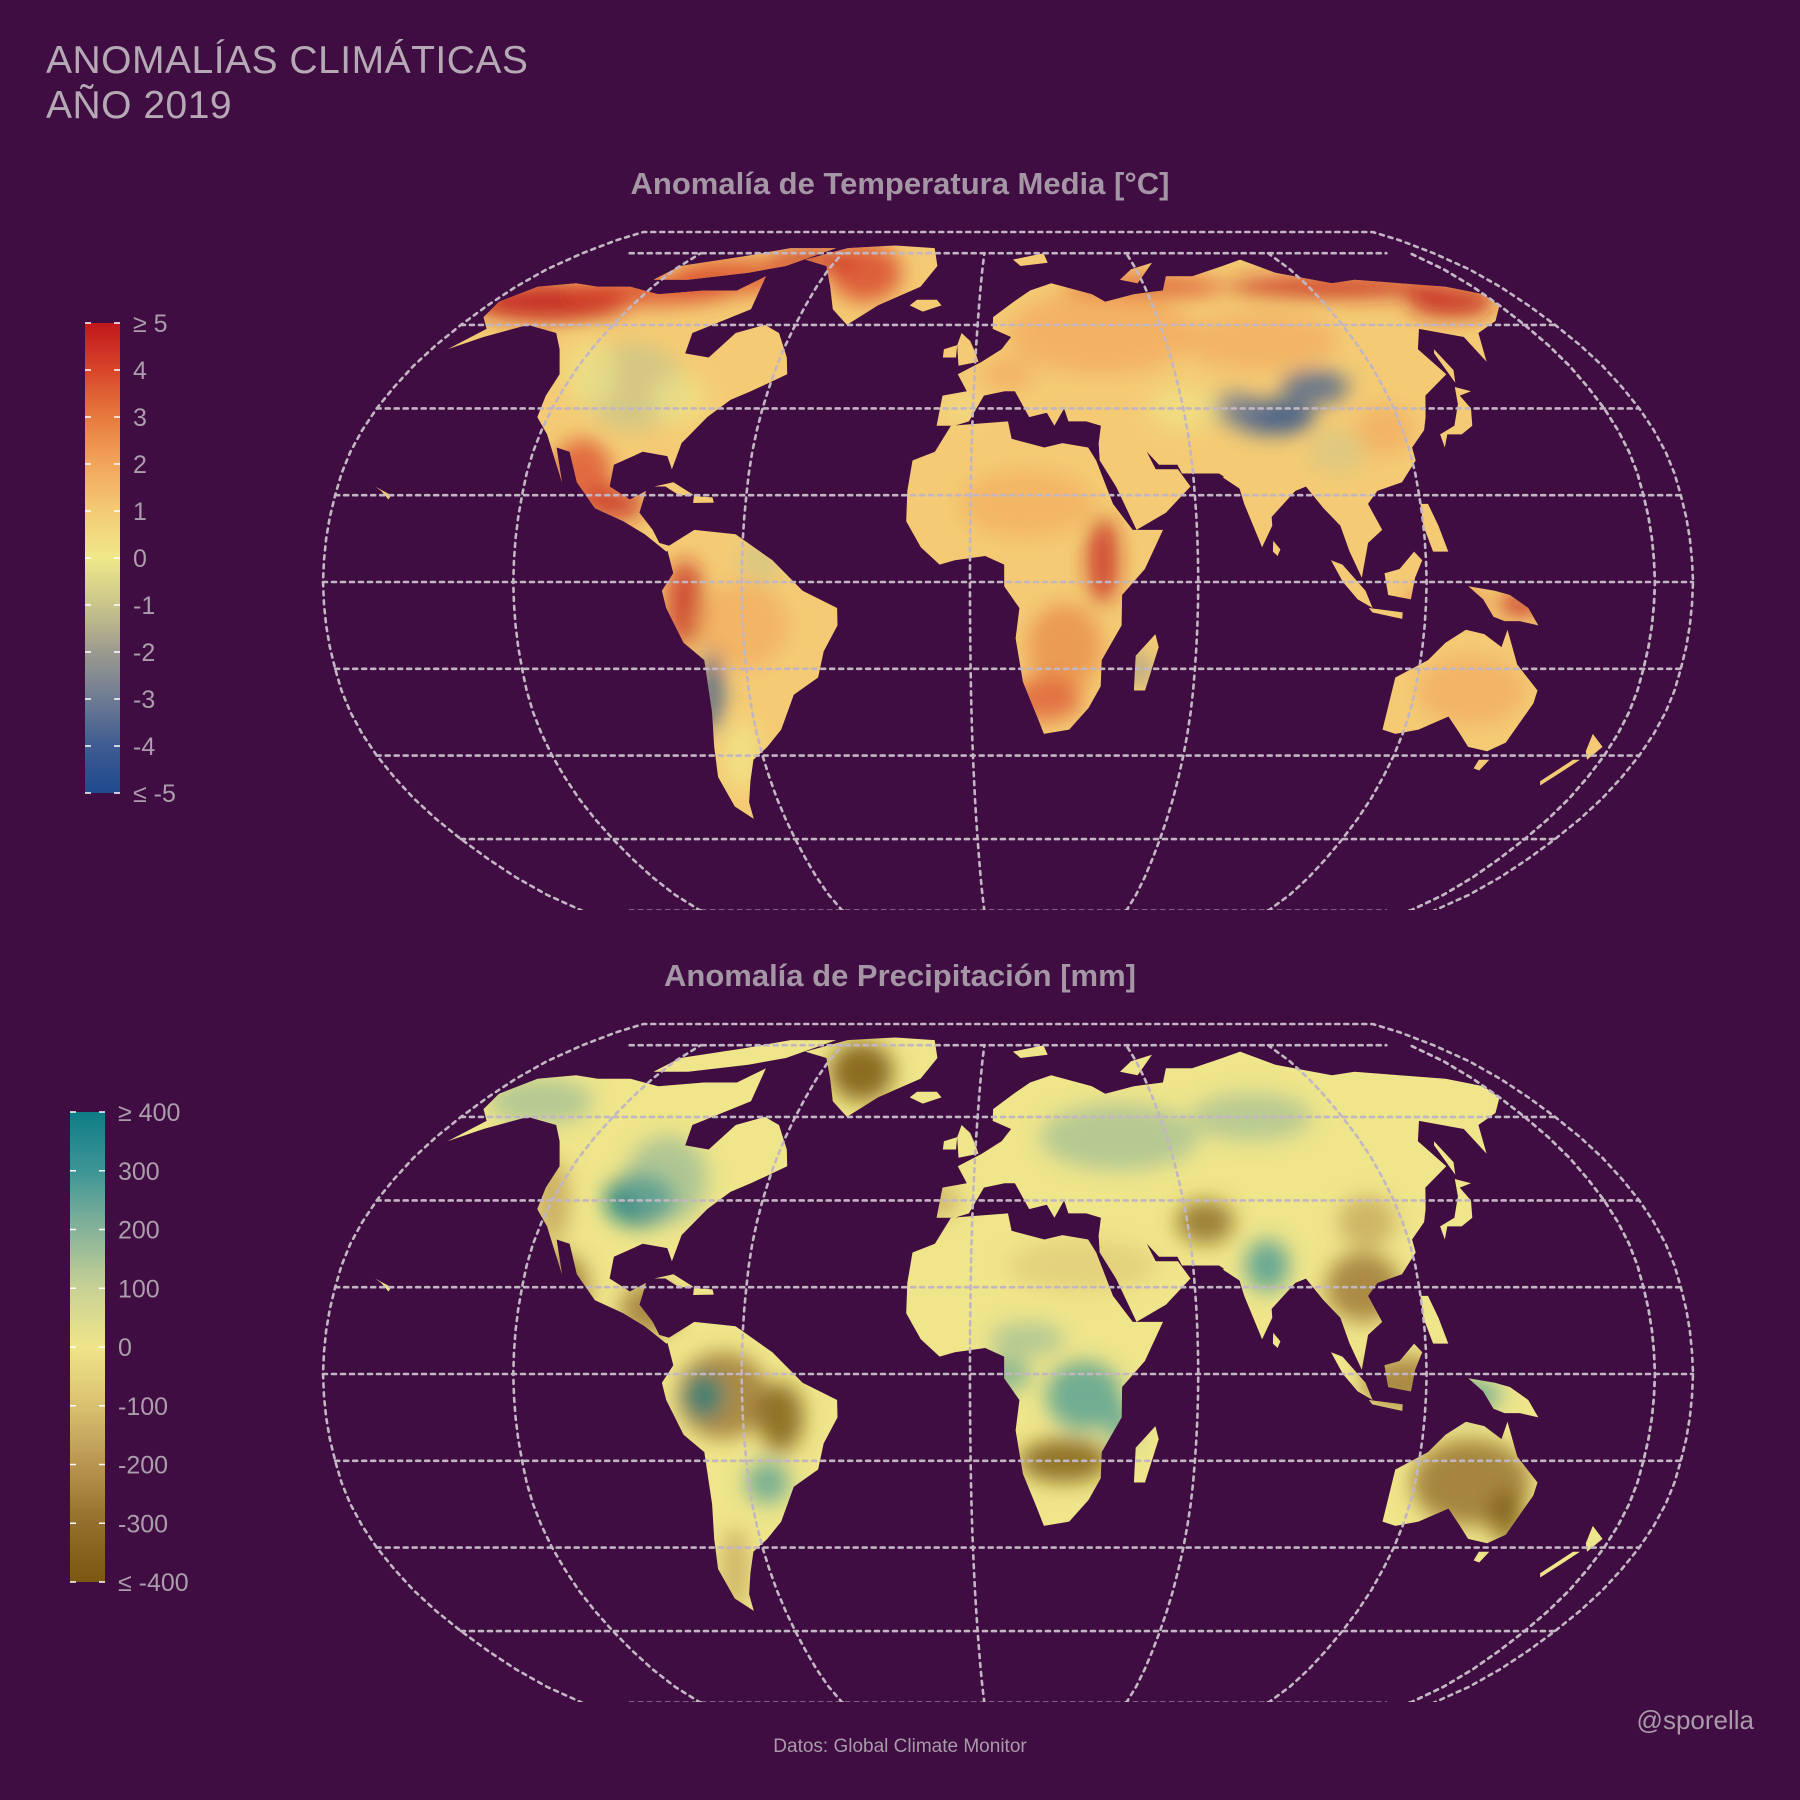 The image size is (1800, 1800). Describe the element at coordinates (130, 559) in the screenshot. I see `temperature-legend: ≥ 5 4 3 2 1 0 -1 -2 -3 -4 ≤ -5` at that location.